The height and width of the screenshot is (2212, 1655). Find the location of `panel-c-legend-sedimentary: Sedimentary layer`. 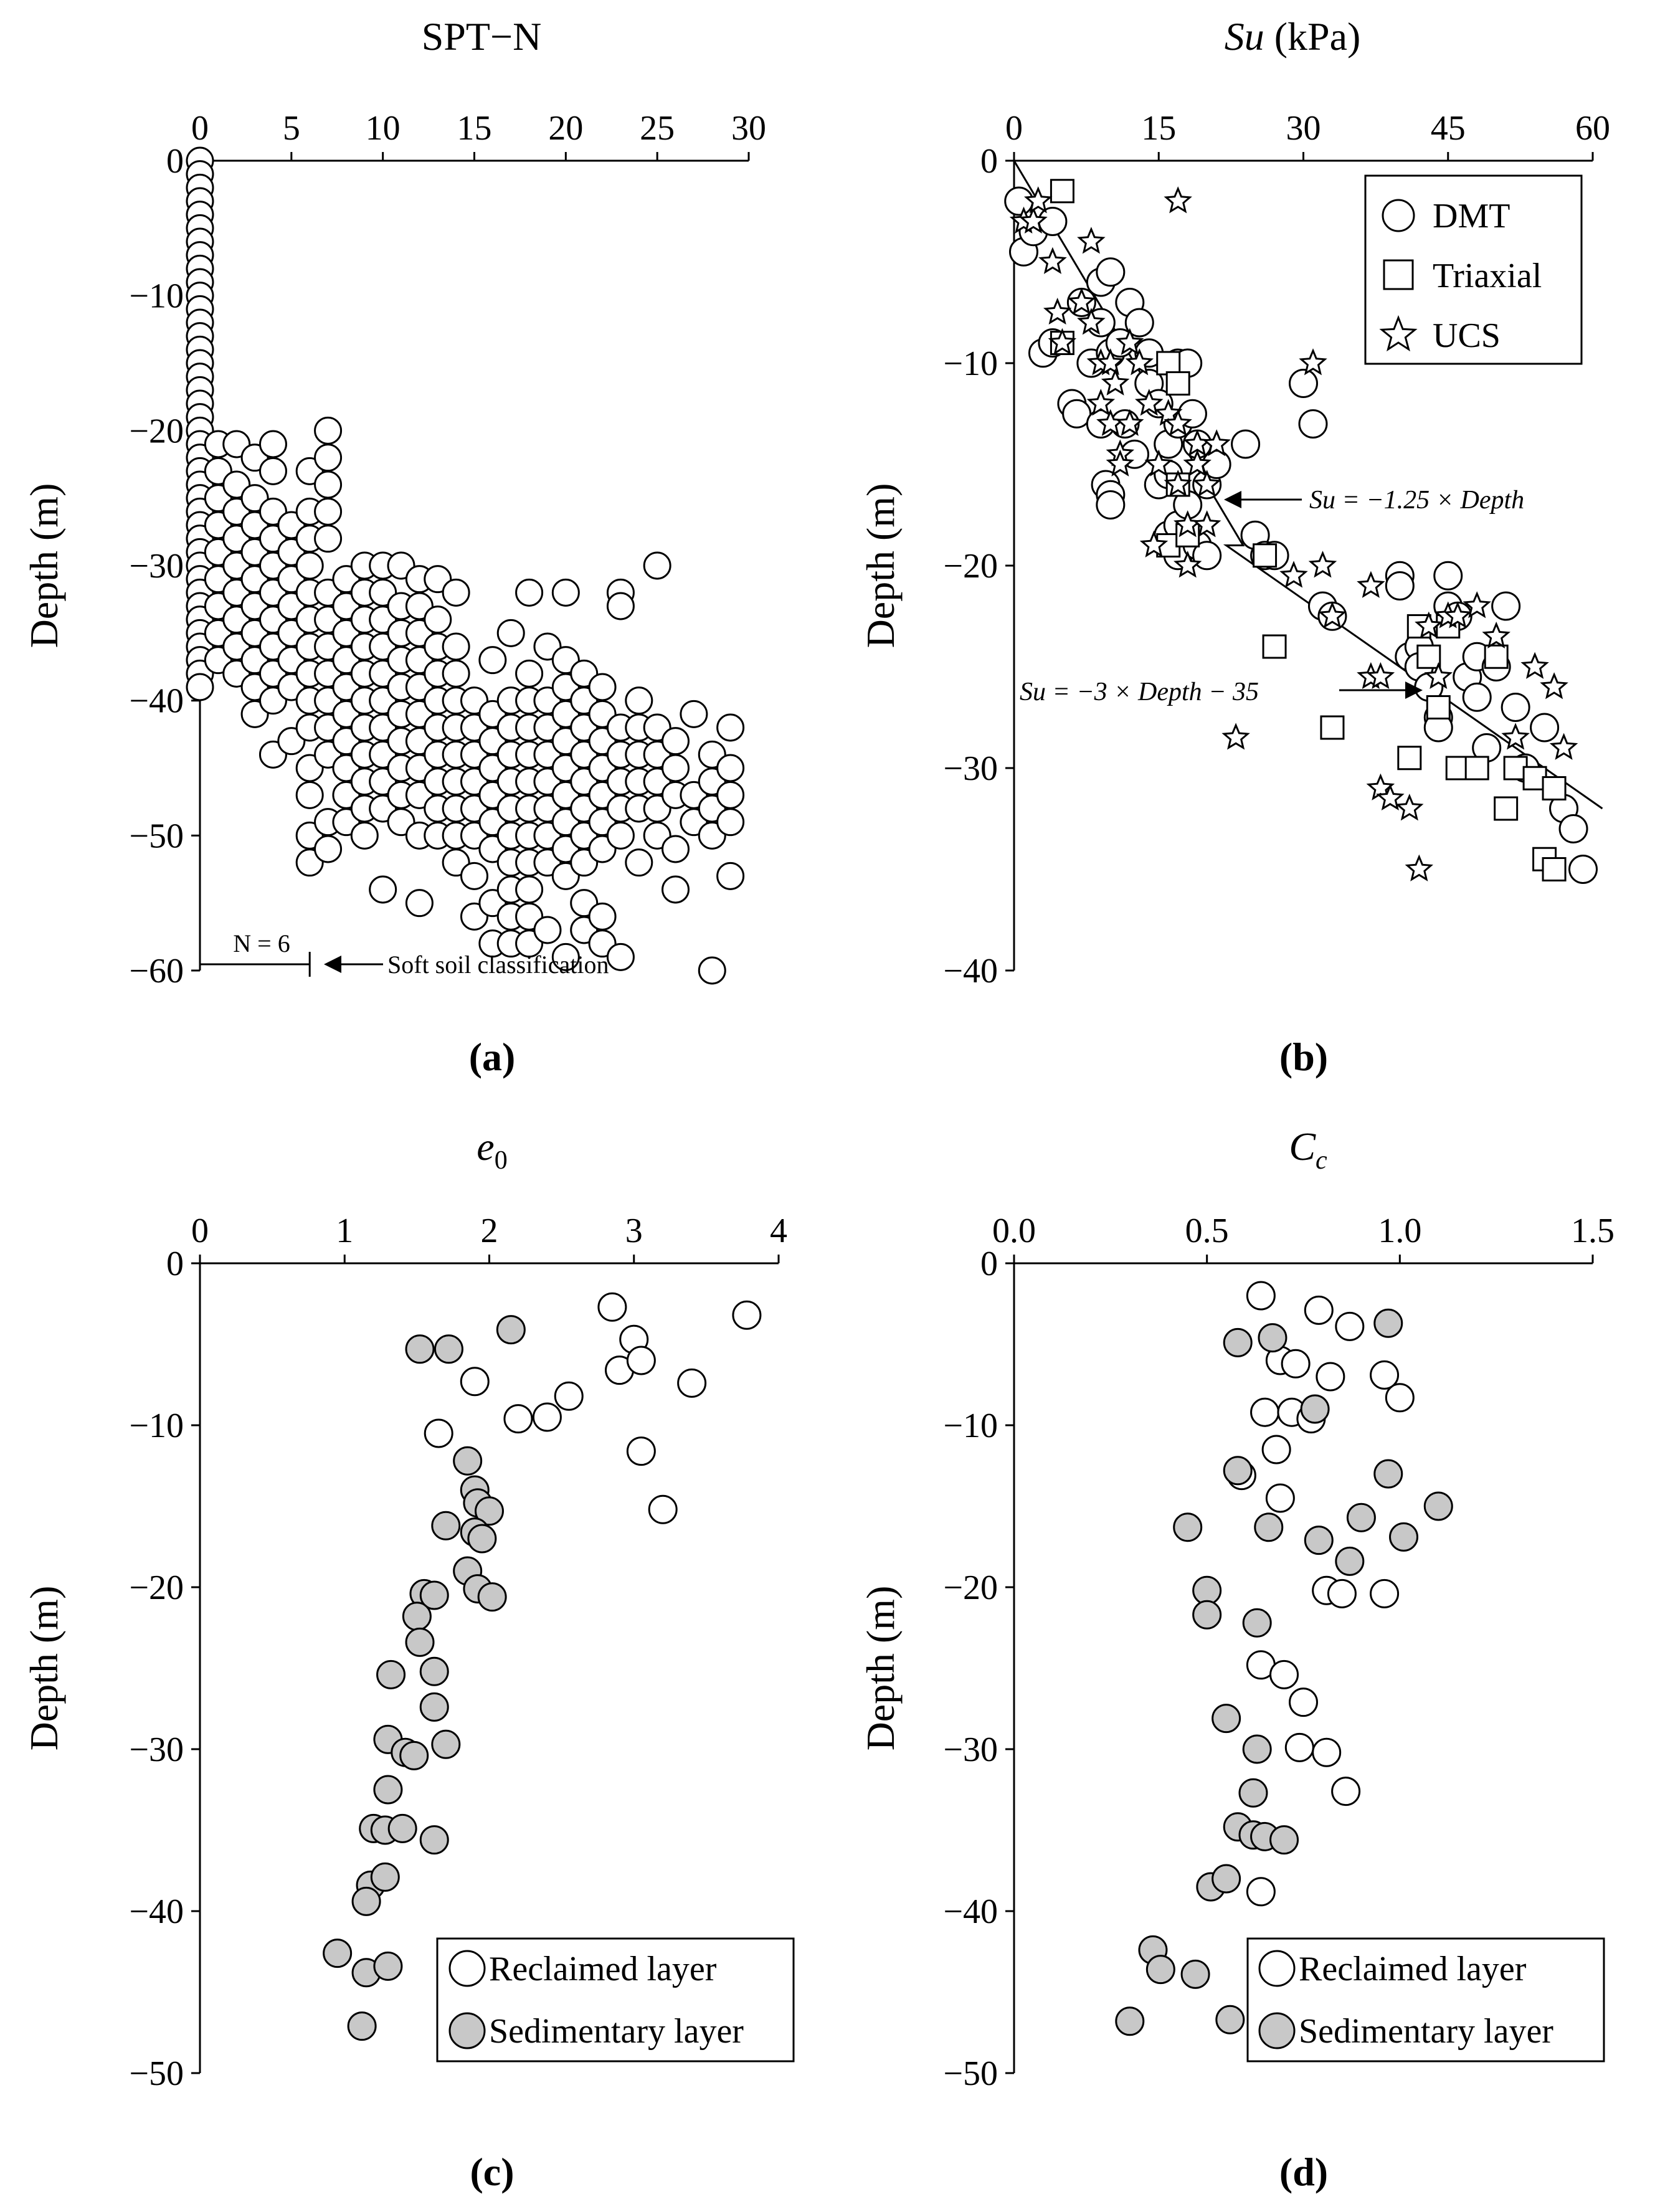

panel-c-legend-sedimentary: Sedimentary layer is located at coordinates (616, 2031).